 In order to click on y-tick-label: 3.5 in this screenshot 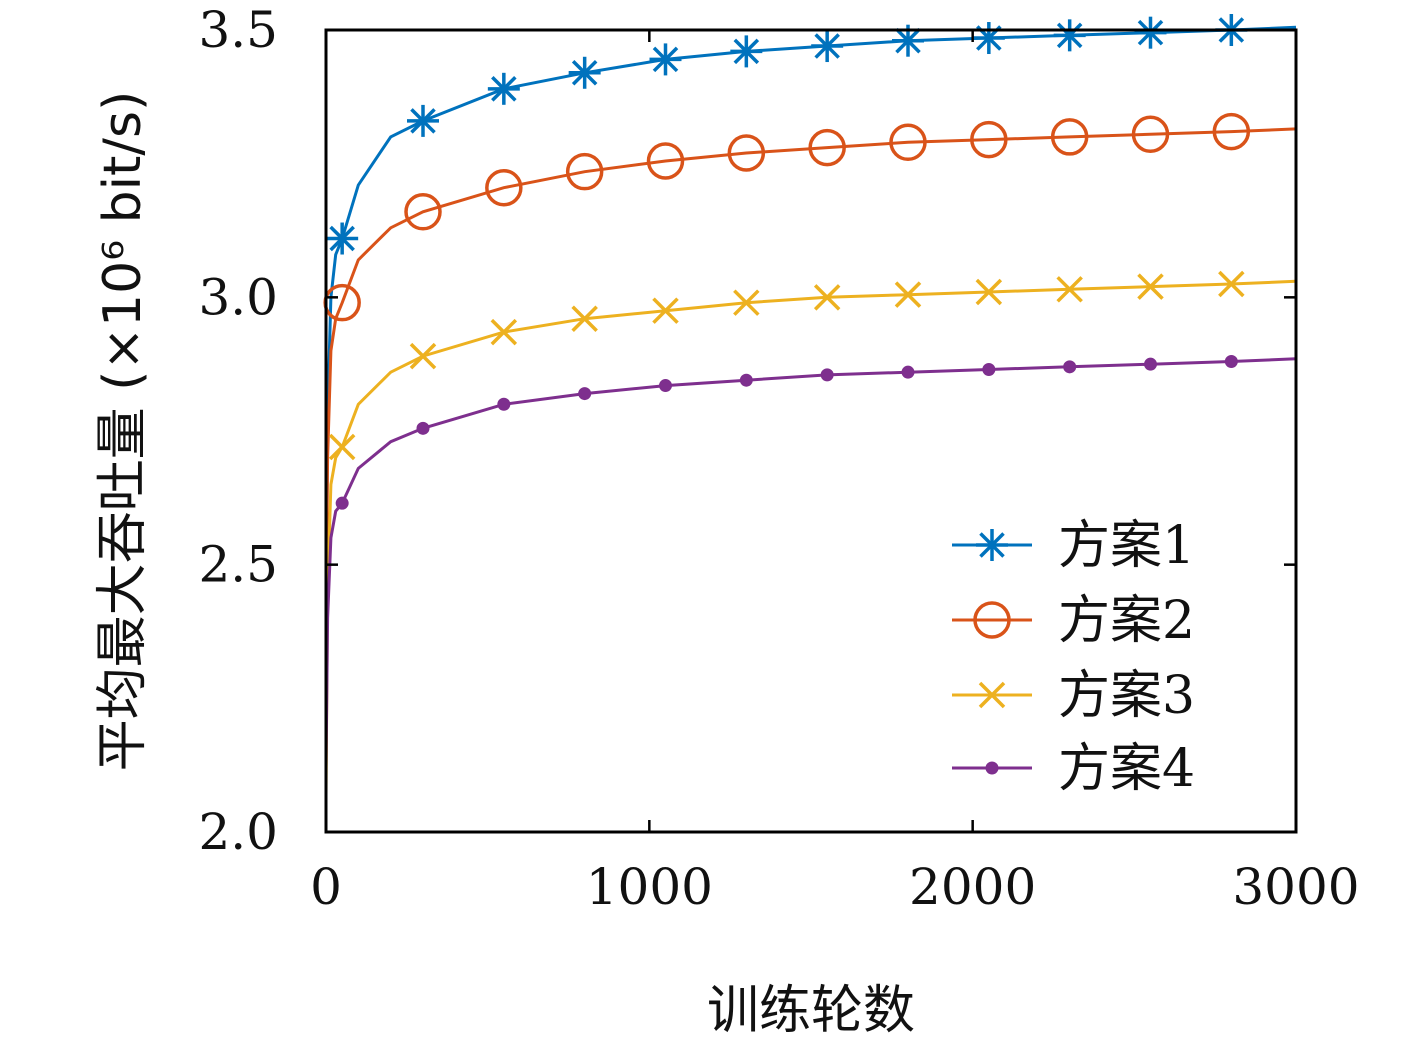, I will do `click(238, 30)`.